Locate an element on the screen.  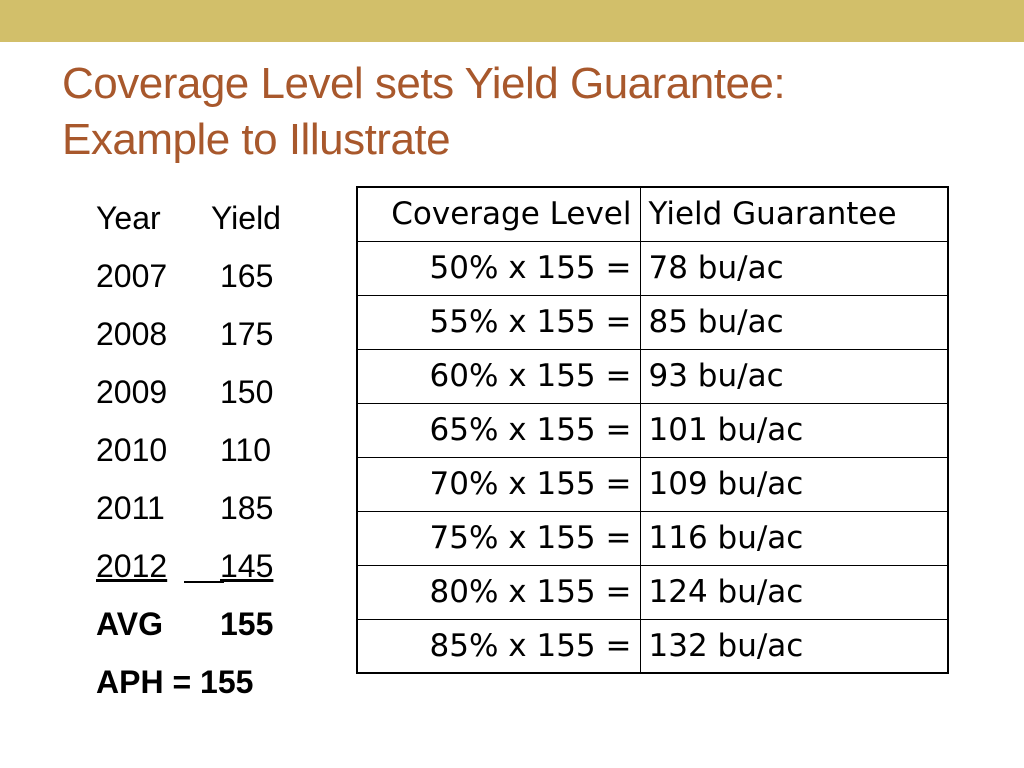
yield-row: 2007 165 is located at coordinates (211, 281).